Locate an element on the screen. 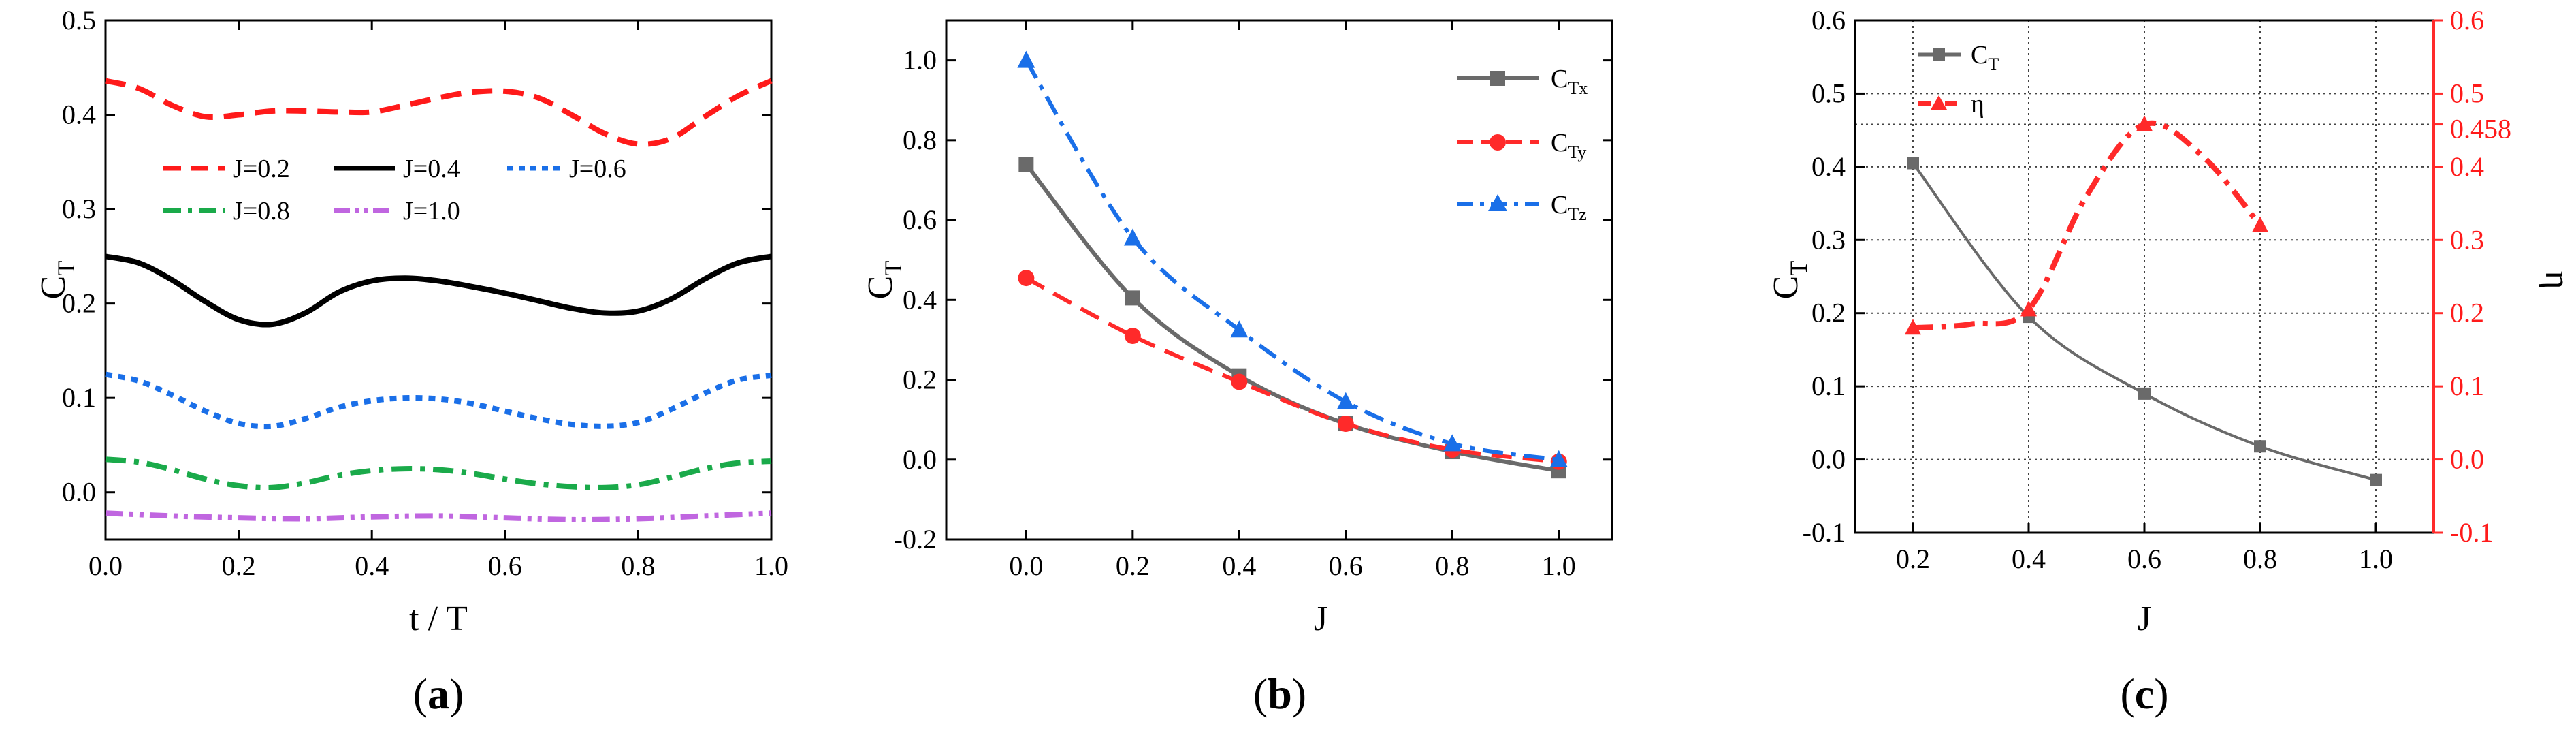  panel-c-label: (c) is located at coordinates (2144, 694).